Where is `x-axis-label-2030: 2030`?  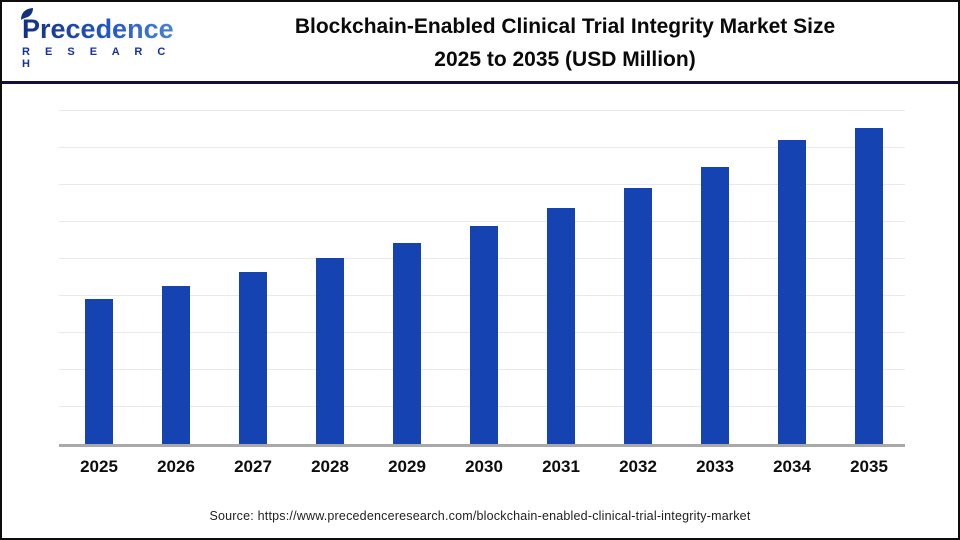 x-axis-label-2030: 2030 is located at coordinates (484, 466).